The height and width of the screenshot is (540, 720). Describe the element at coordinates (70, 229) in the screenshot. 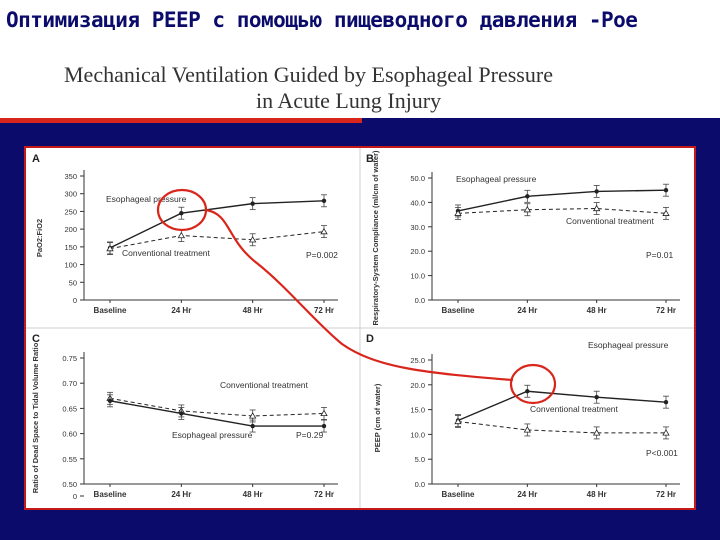

I see `y-tick-label: 200` at that location.